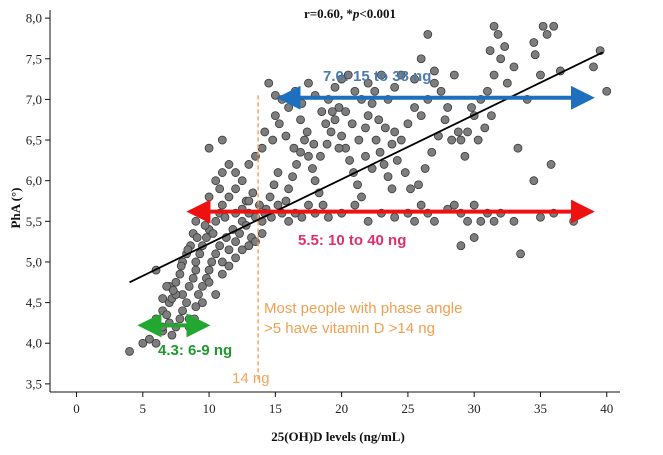 Image resolution: width=663 pixels, height=455 pixels. Describe the element at coordinates (195, 350) in the screenshot. I see `arrow-label-4-3: 4.3: 6-9 ng` at that location.